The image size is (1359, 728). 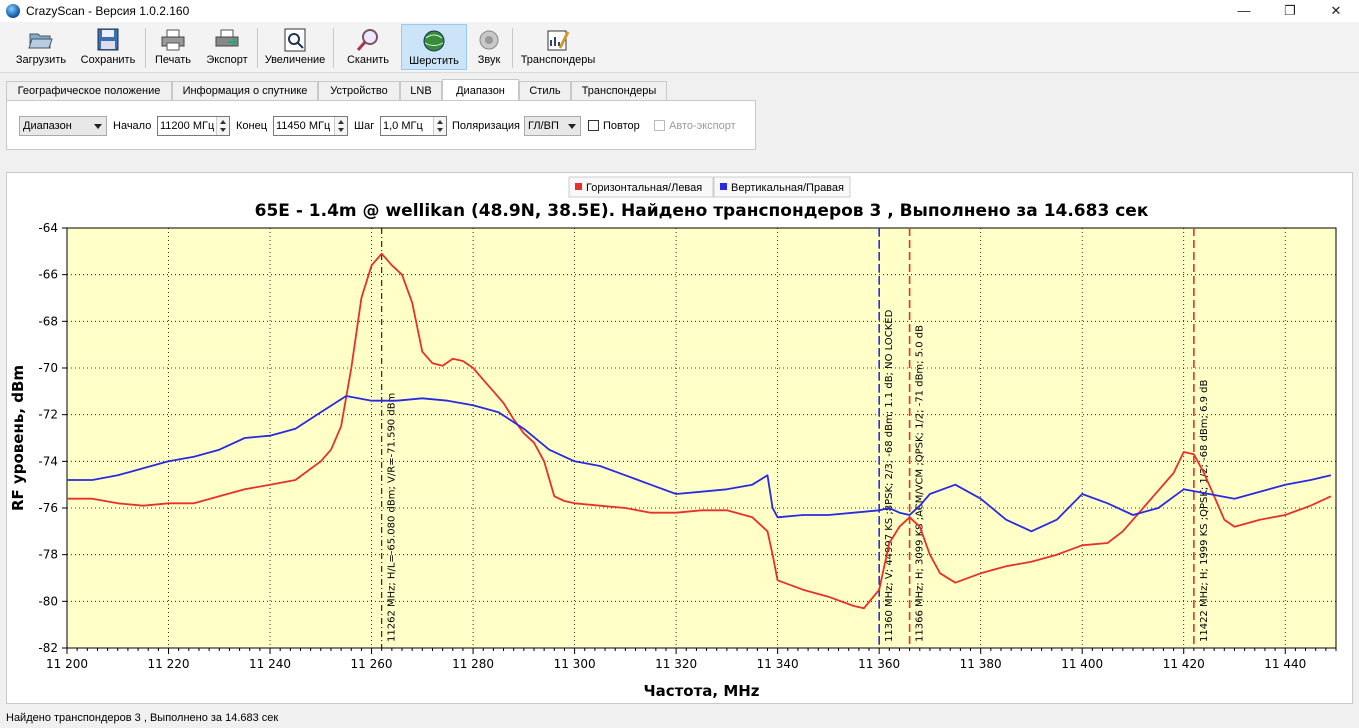 What do you see at coordinates (108, 39) in the screenshot?
I see `floppy-disk-icon` at bounding box center [108, 39].